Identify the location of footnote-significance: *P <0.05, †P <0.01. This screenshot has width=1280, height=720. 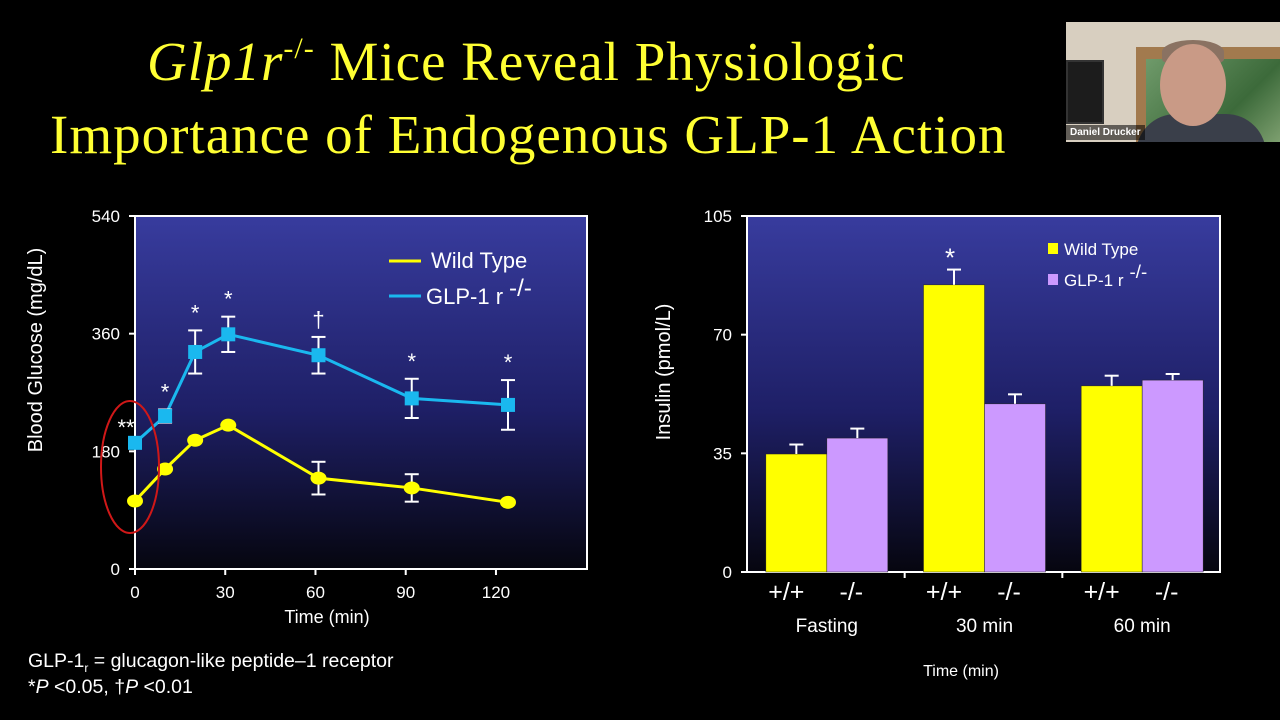
(110, 687).